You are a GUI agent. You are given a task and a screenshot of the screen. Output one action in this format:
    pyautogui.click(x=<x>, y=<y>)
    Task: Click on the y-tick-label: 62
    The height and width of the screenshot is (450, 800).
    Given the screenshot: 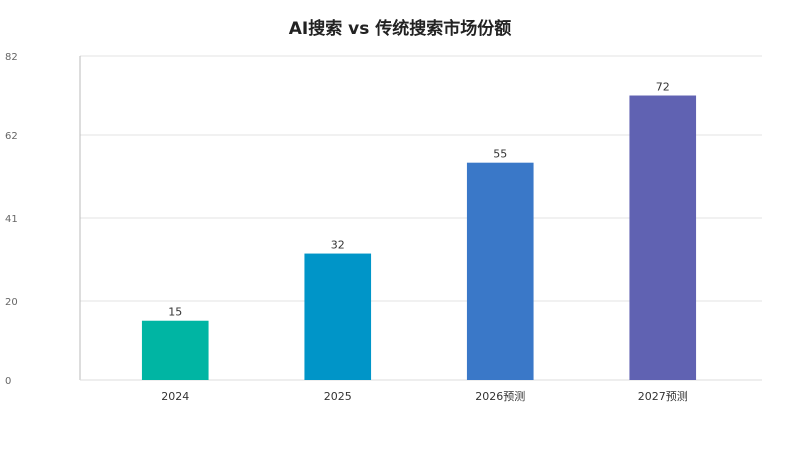 What is the action you would take?
    pyautogui.click(x=11, y=136)
    